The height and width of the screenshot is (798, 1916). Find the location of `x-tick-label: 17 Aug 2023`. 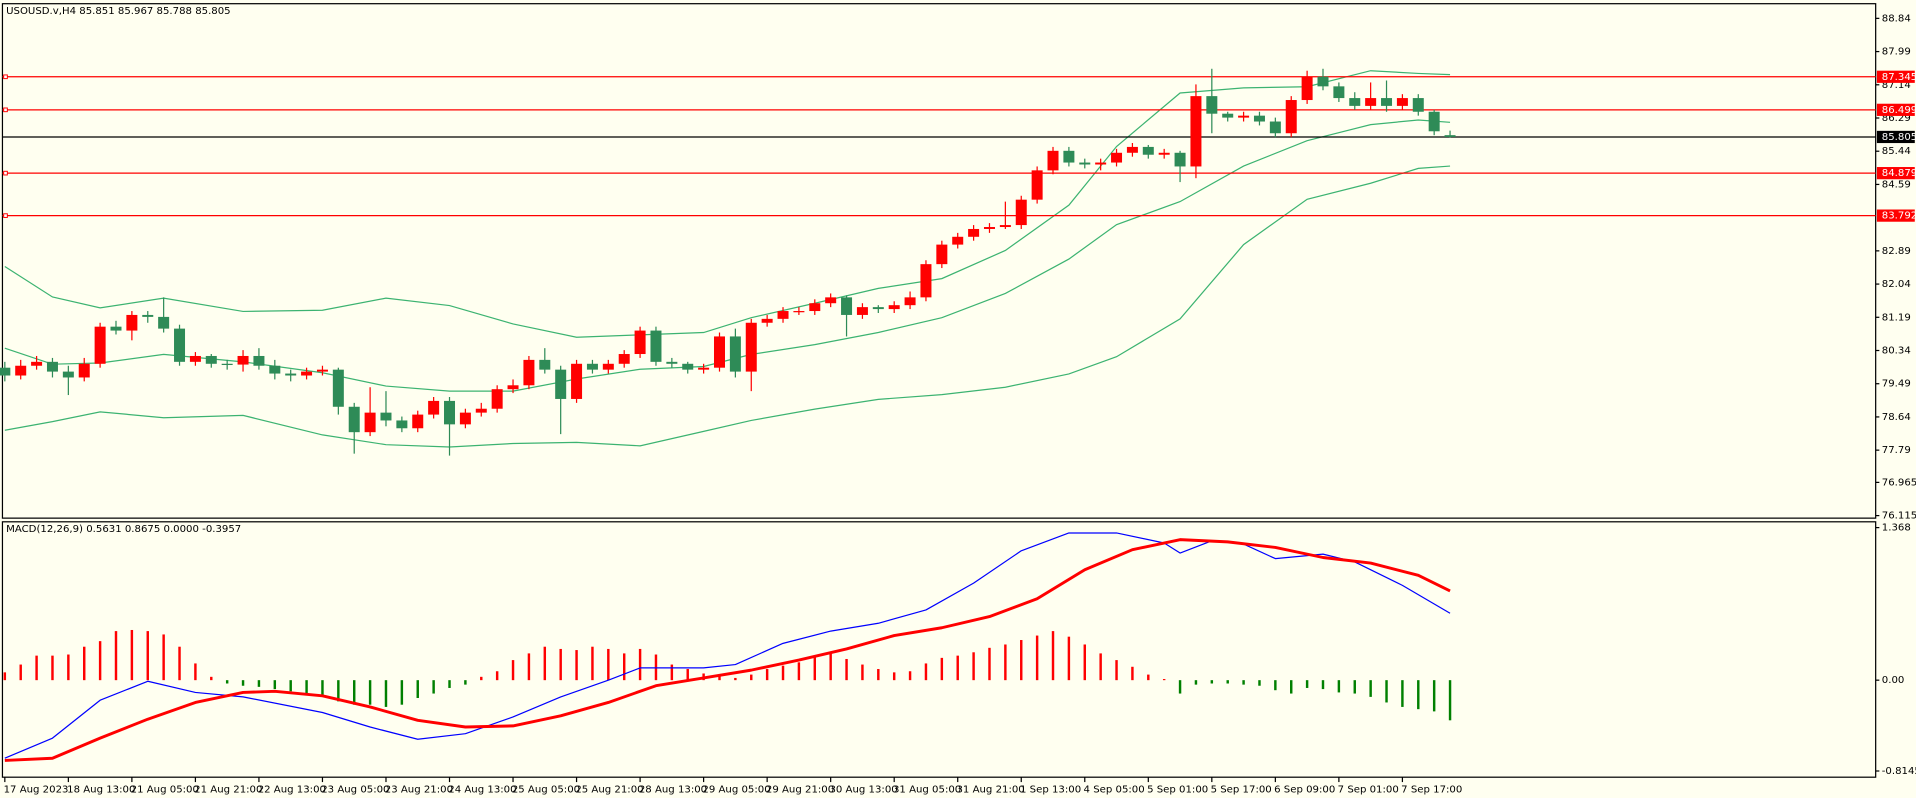

x-tick-label: 17 Aug 2023 is located at coordinates (36, 789).